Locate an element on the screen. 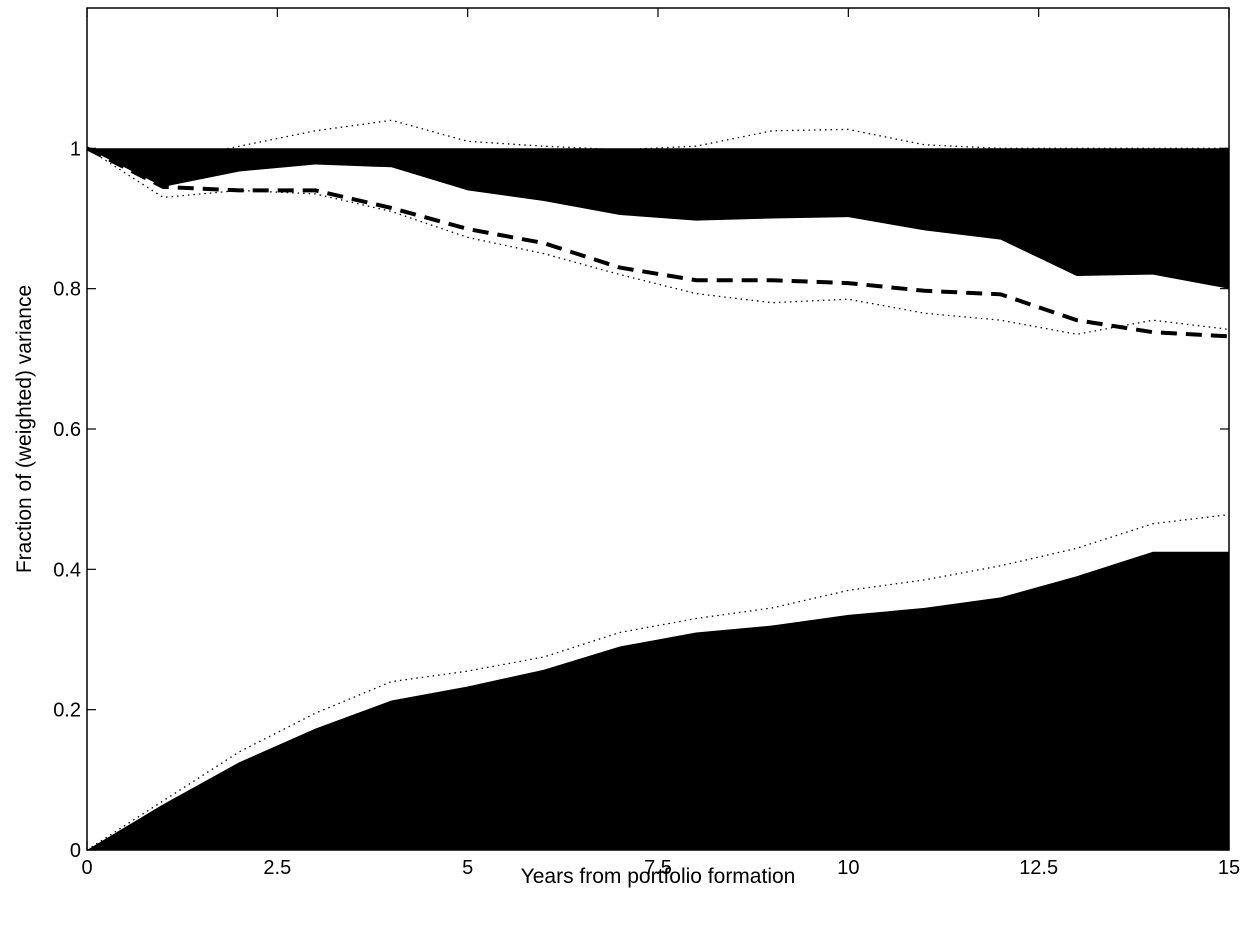 This screenshot has width=1257, height=930. x-tick-label-1: 2.5 is located at coordinates (277, 868).